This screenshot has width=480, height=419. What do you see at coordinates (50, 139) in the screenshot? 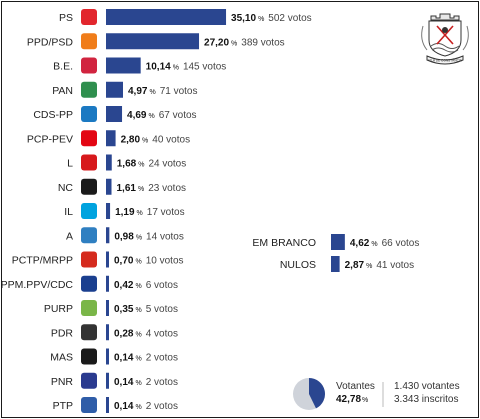
I see `party-label-pcp-pev: PCP-PEV` at bounding box center [50, 139].